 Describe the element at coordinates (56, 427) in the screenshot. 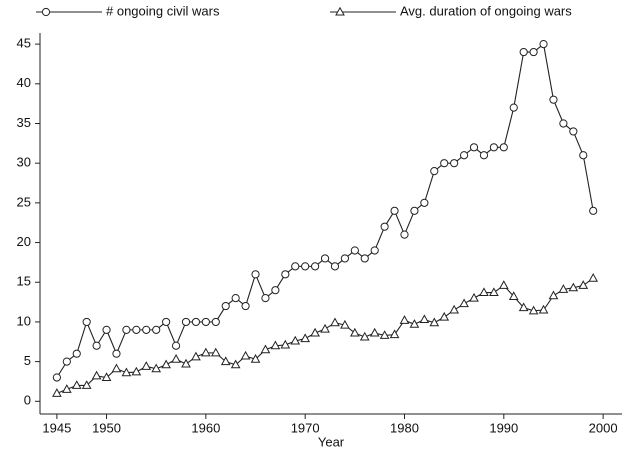

I see `x-tick-label: 1945` at that location.